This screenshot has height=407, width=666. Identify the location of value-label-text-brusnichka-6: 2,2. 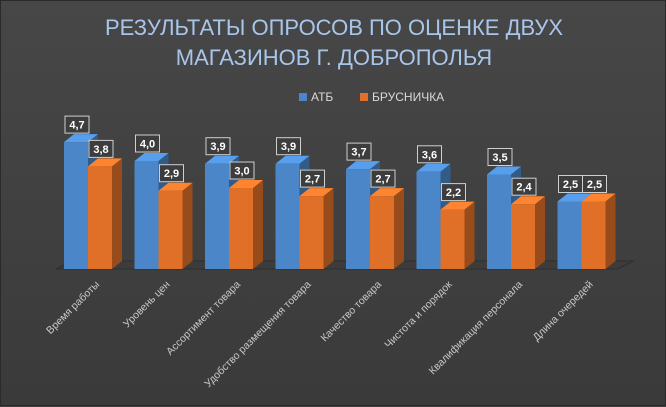
(453, 193).